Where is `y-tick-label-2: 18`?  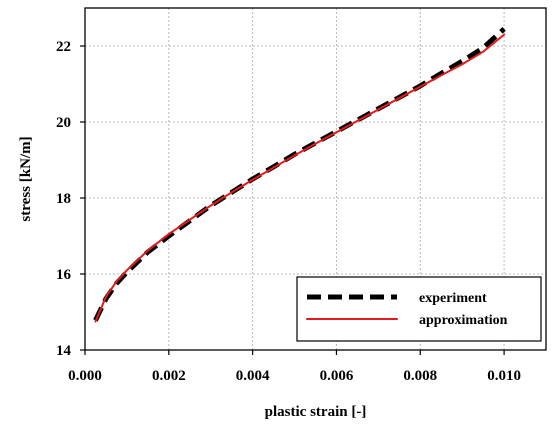 y-tick-label-2: 18 is located at coordinates (63, 199).